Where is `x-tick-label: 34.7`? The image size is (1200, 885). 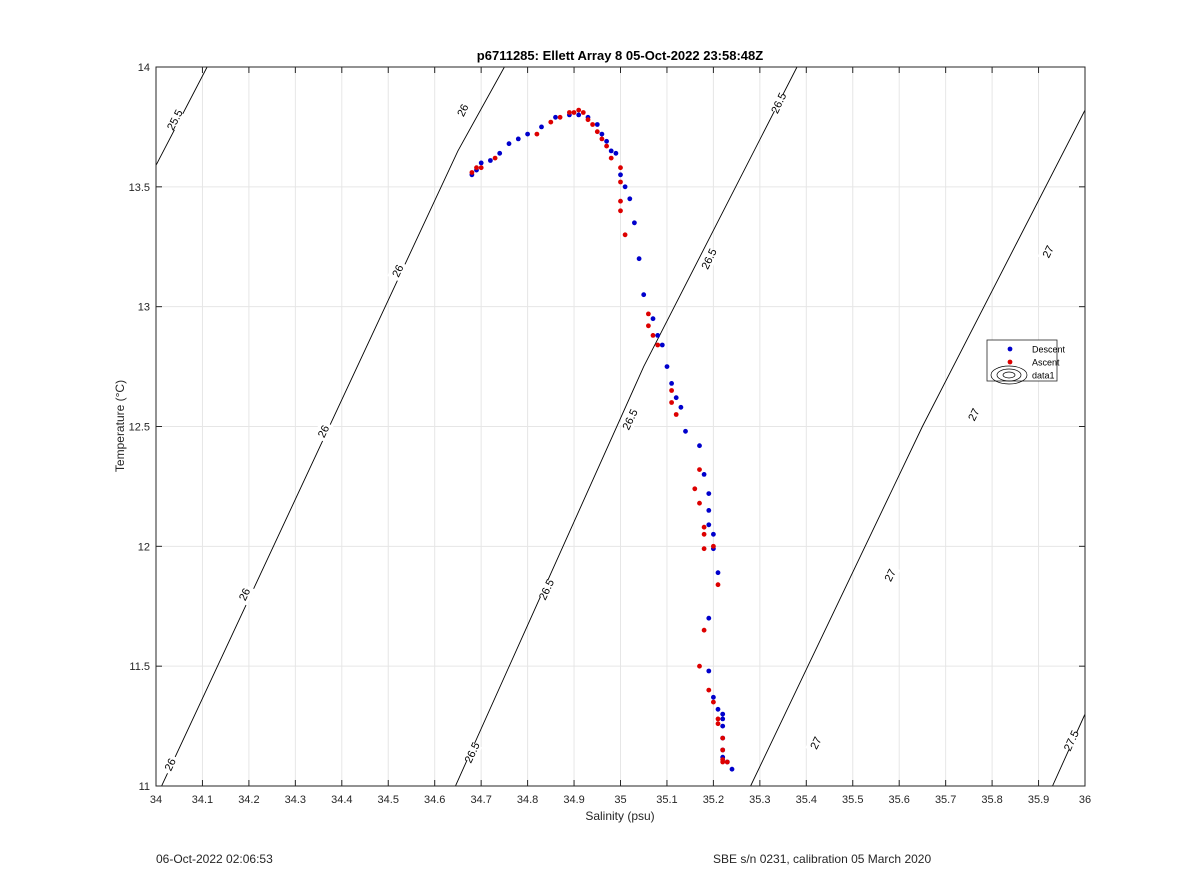
x-tick-label: 34.7 is located at coordinates (480, 800).